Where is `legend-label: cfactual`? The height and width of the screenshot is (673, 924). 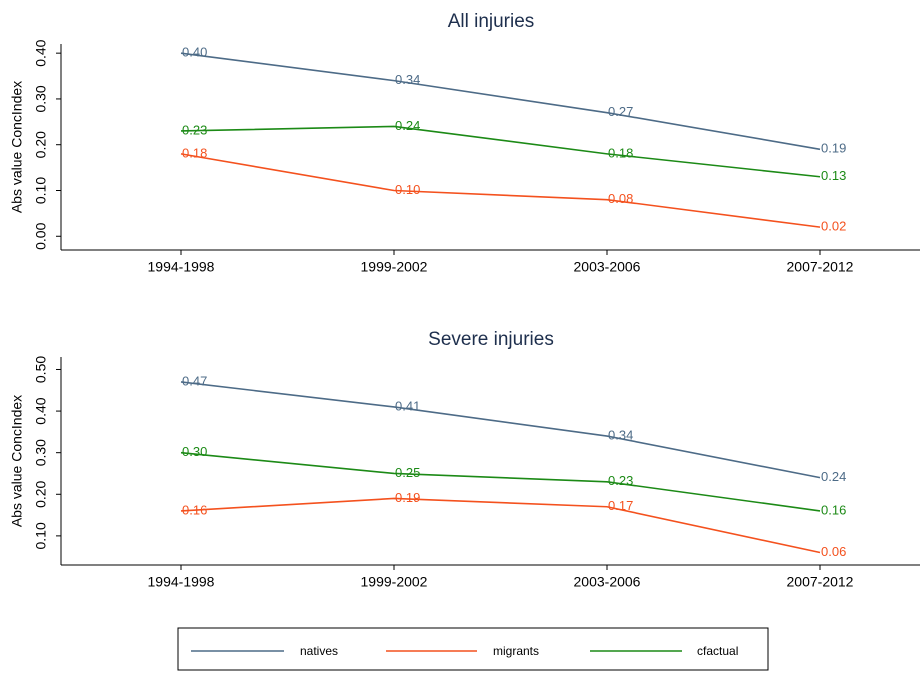
legend-label: cfactual is located at coordinates (717, 651).